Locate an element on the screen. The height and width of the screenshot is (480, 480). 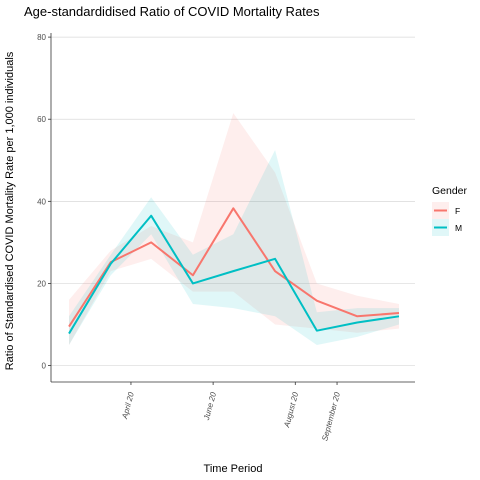
legend: Gender FM is located at coordinates (450, 210).